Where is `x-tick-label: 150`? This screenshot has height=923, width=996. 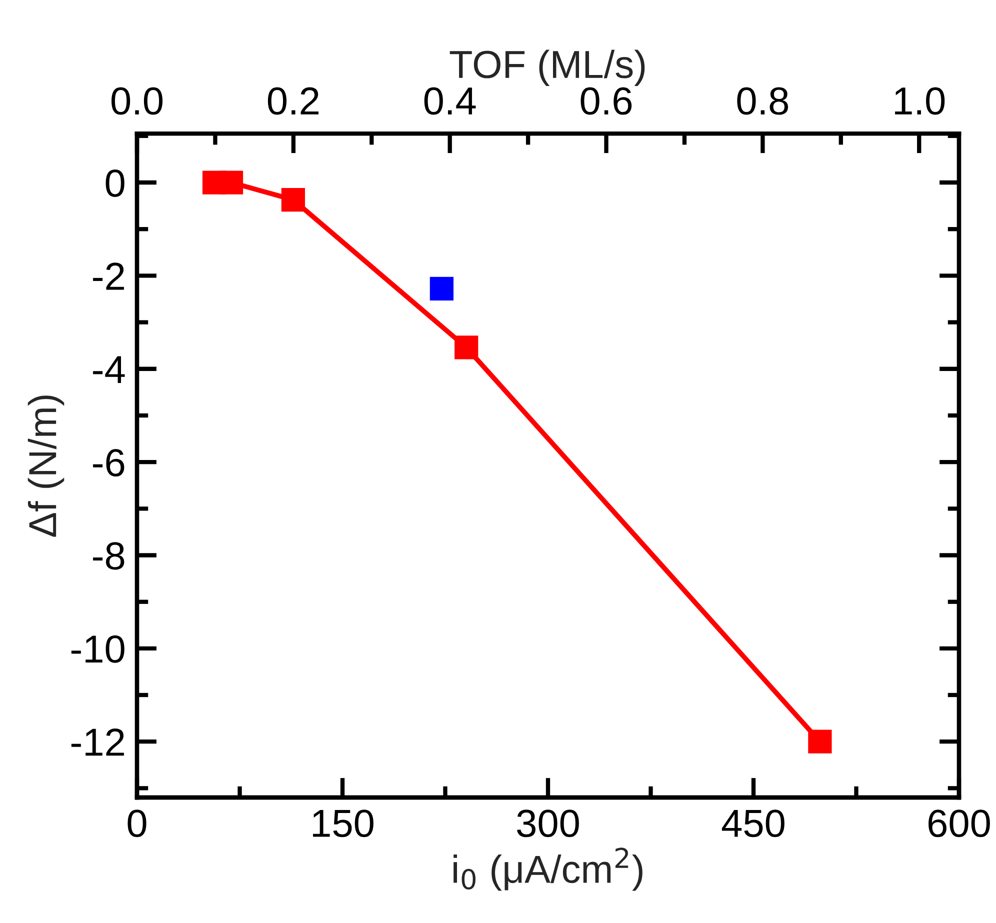 x-tick-label: 150 is located at coordinates (343, 824).